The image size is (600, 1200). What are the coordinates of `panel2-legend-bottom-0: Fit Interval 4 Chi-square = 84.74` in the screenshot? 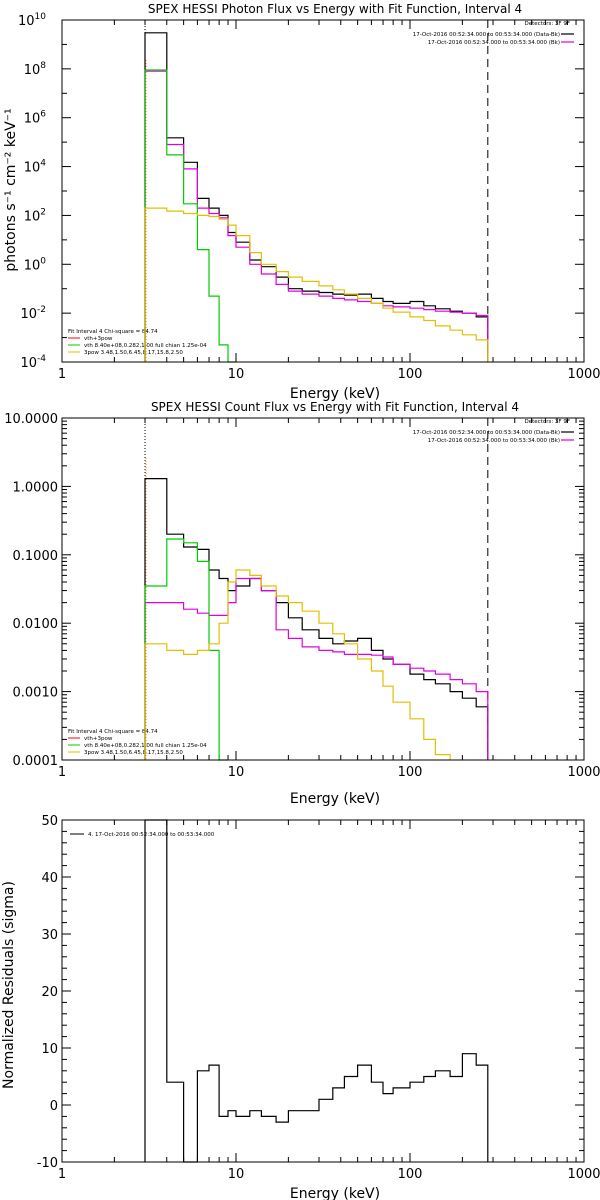 It's located at (113, 732).